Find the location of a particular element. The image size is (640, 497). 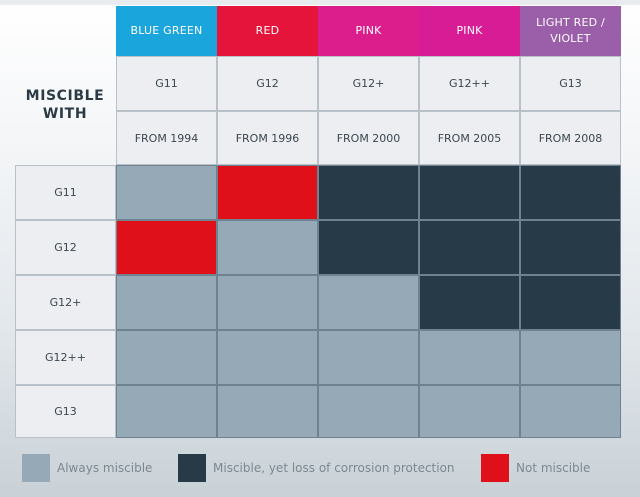

column-code-header: G11 is located at coordinates (166, 83).